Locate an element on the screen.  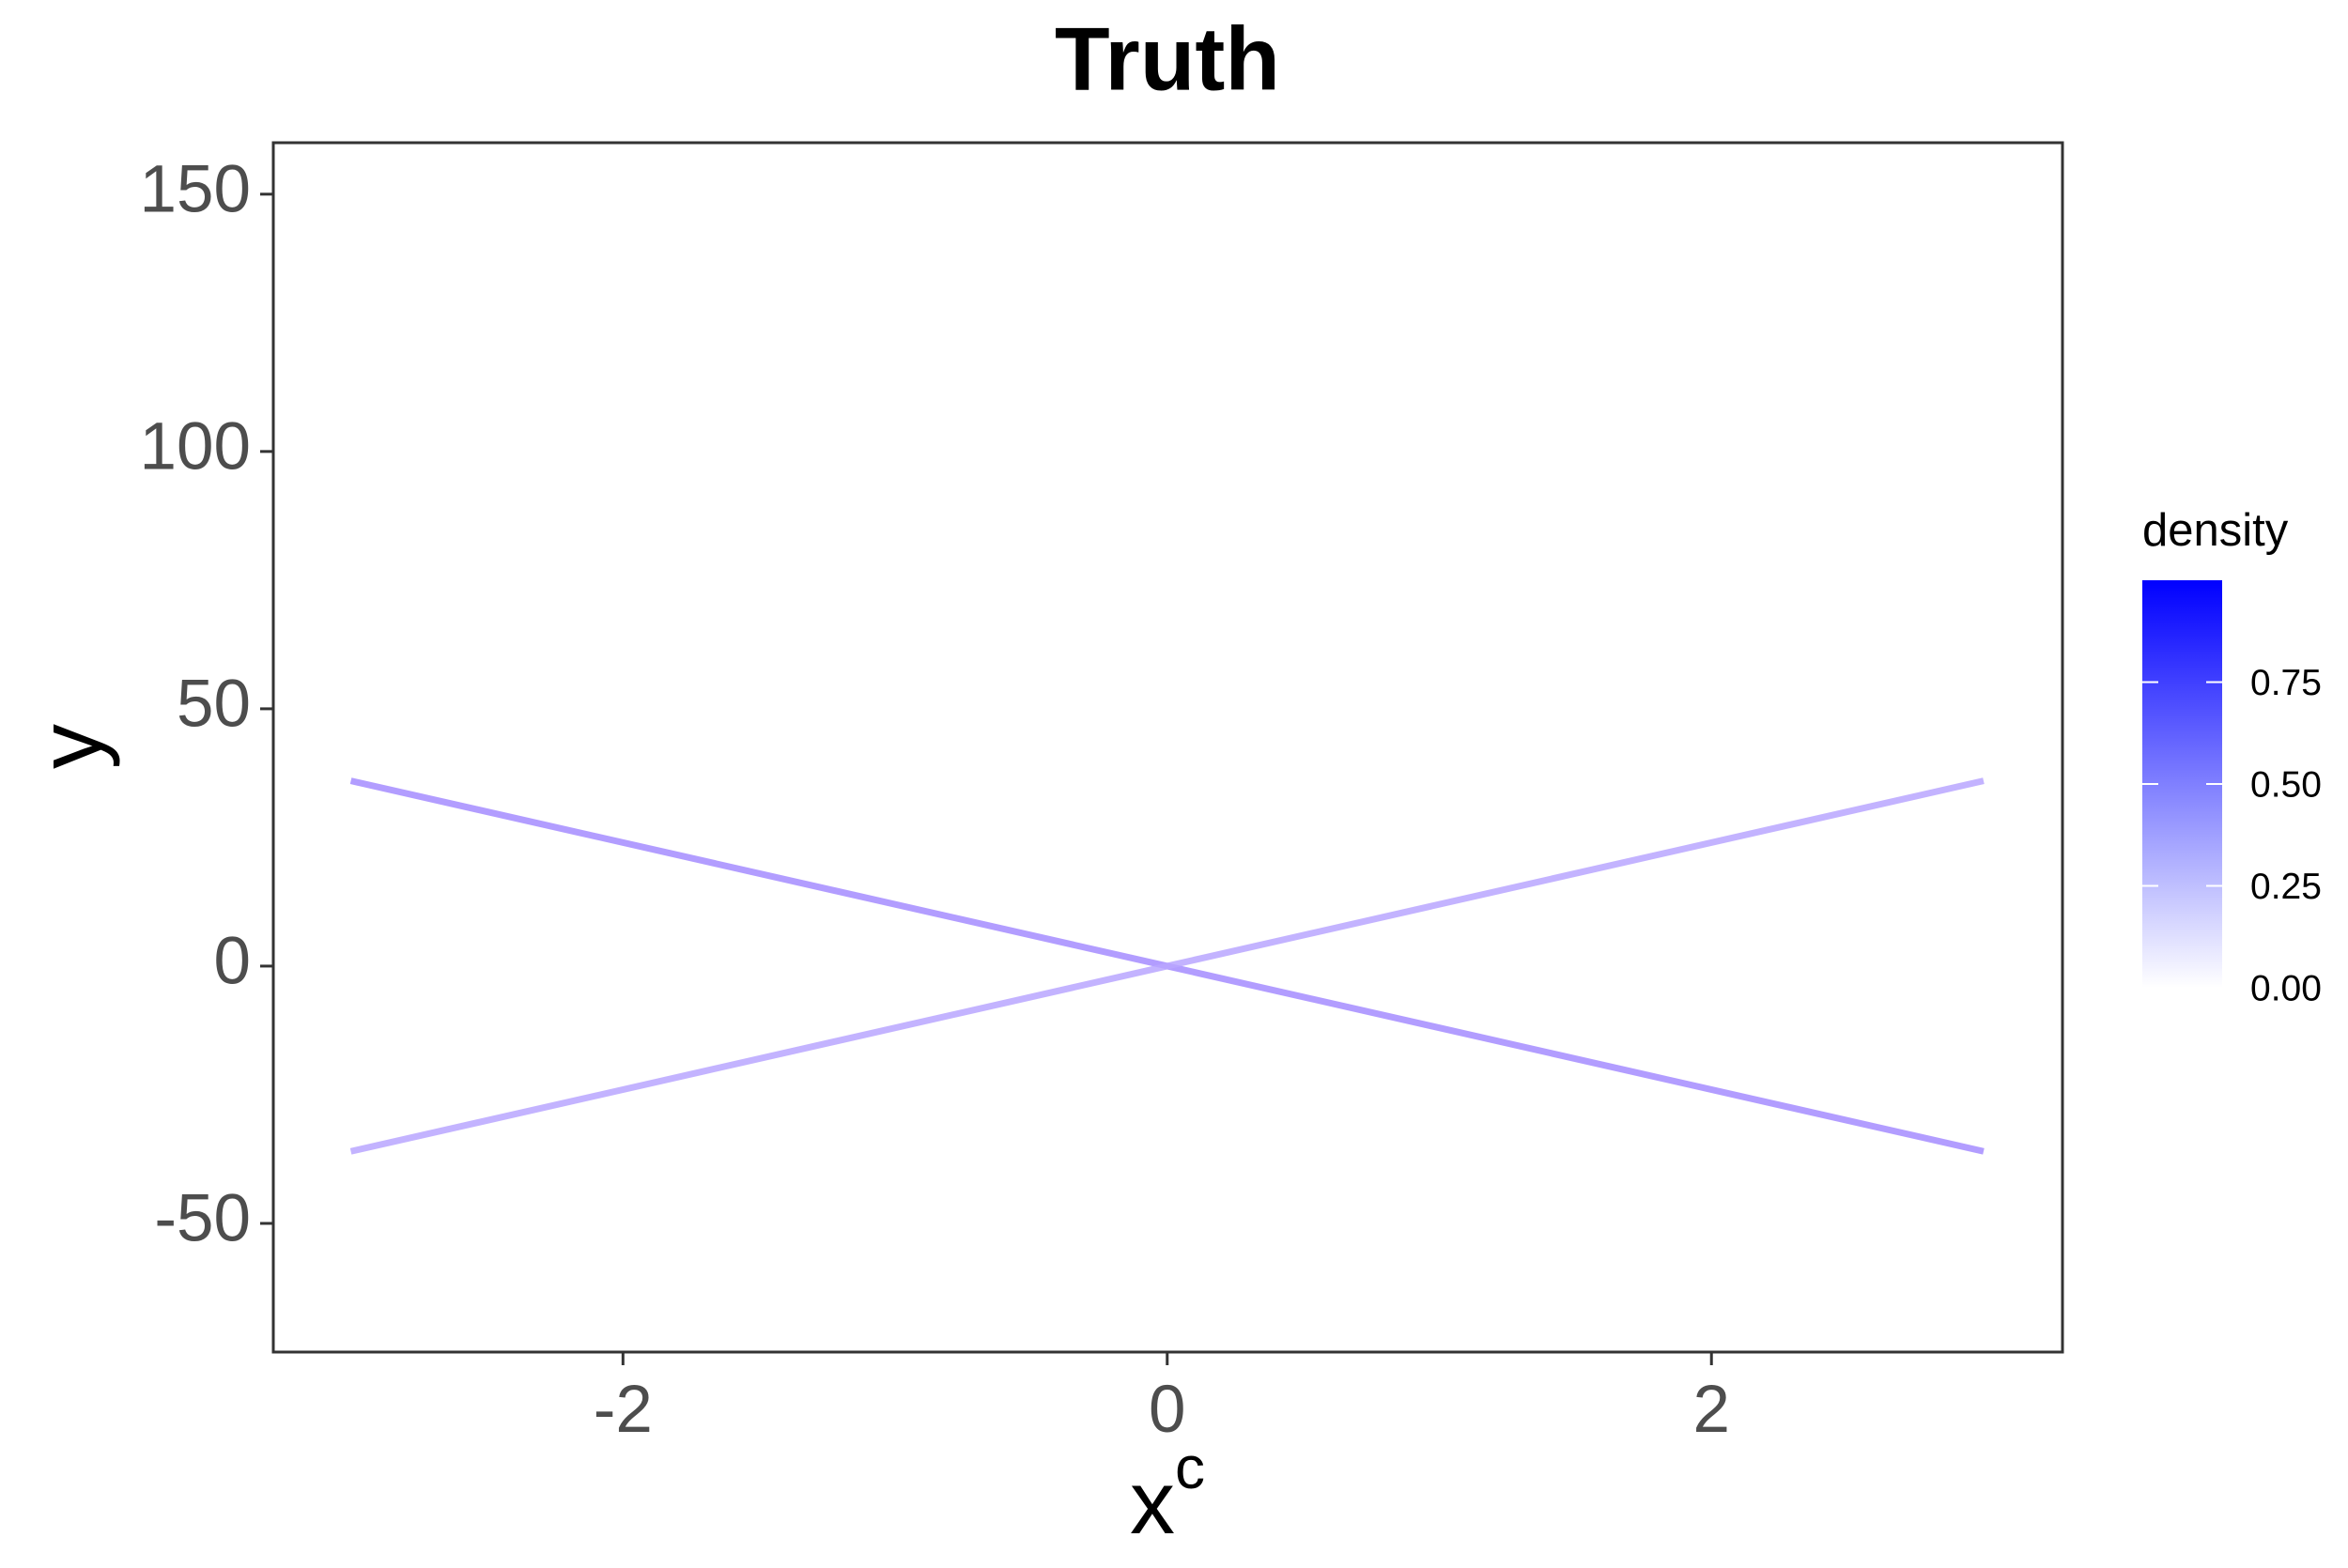
x-tick-label: 0 is located at coordinates (1168, 1410).